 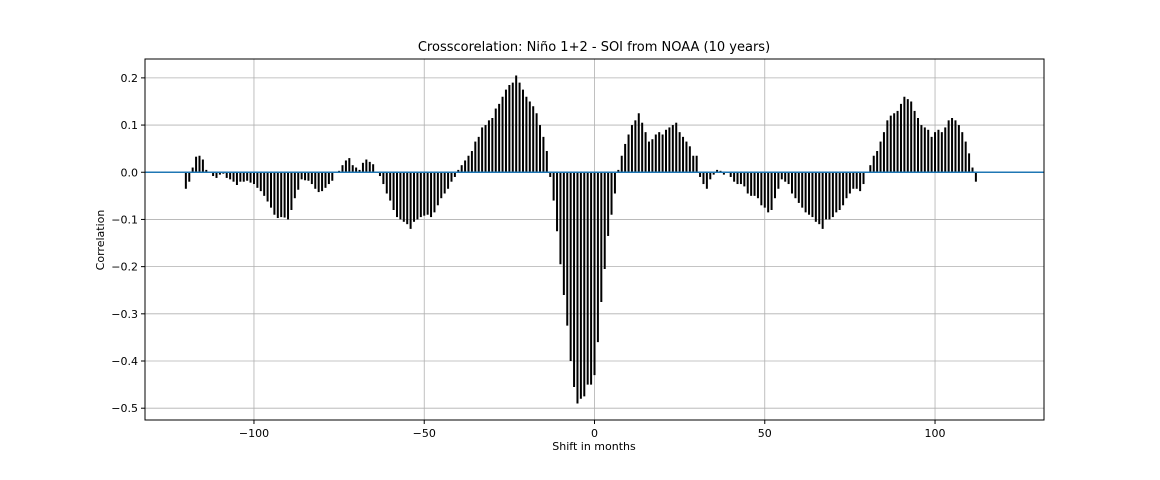 I want to click on y-tick-label: −0.4, so click(x=124, y=361).